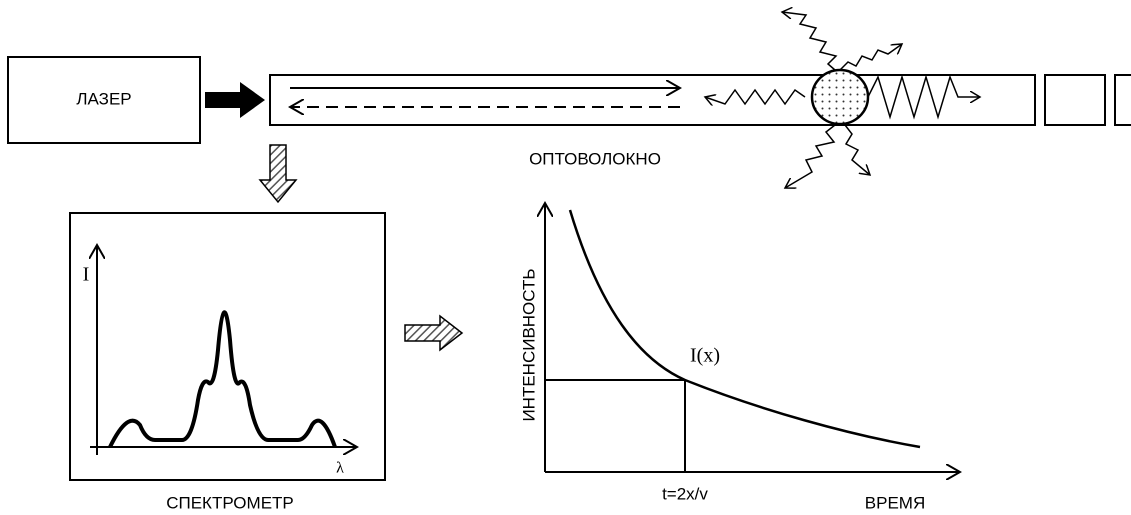 Image resolution: width=1131 pixels, height=515 pixels. Describe the element at coordinates (923, 97) in the screenshot. I see `zigzag` at that location.